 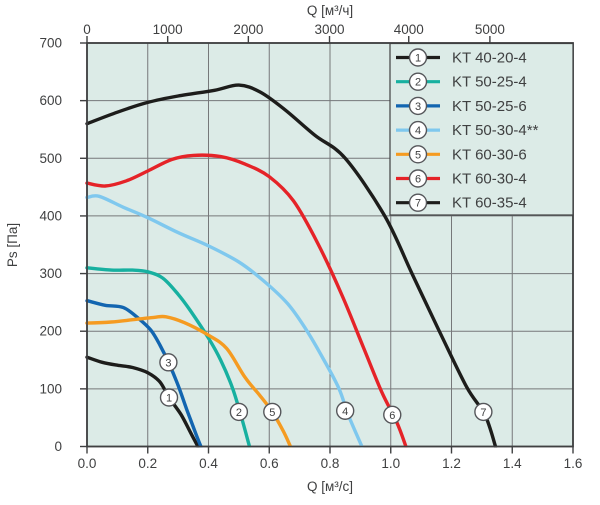 I want to click on top-tick-label: 2000, so click(x=248, y=29).